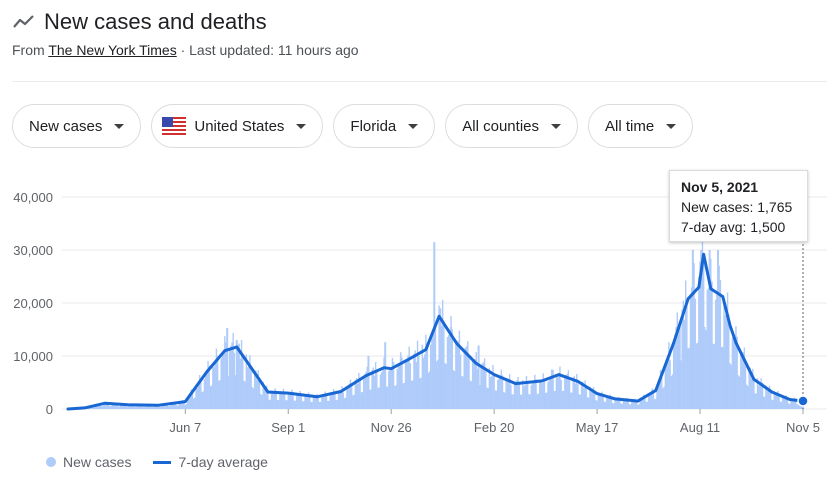 This screenshot has height=479, width=835. I want to click on avg-legend-swatch, so click(162, 462).